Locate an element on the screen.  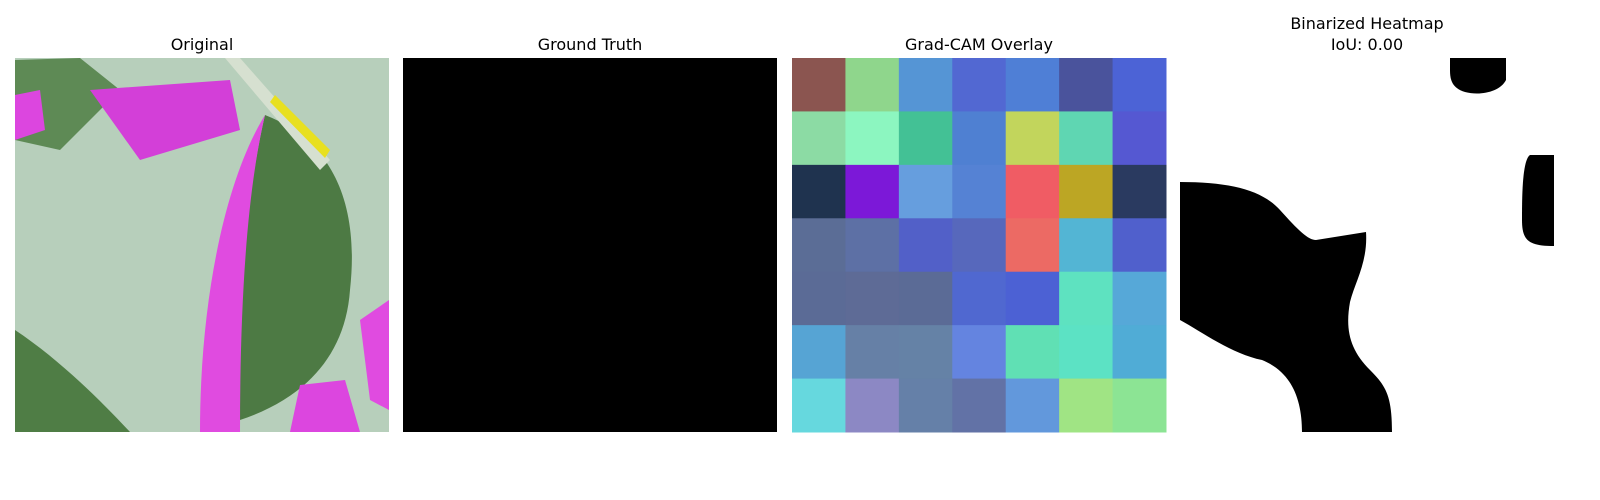
panel-title: Binarized Heatmap is located at coordinates (1366, 23).